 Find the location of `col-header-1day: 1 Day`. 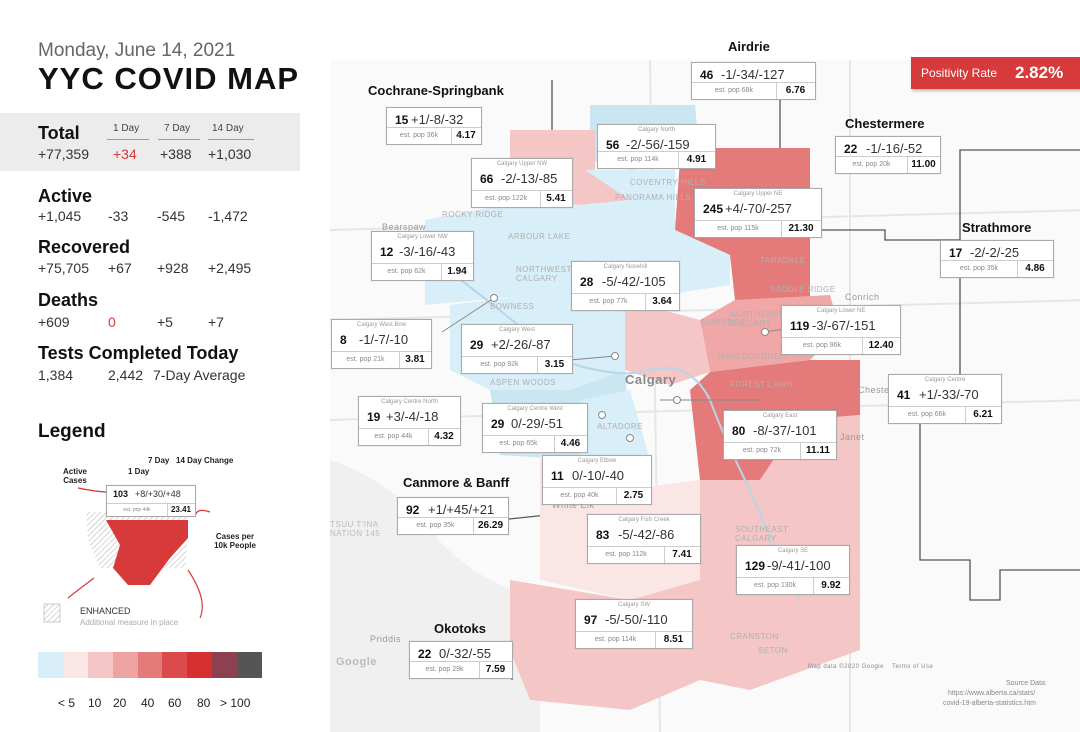

col-header-1day: 1 Day is located at coordinates (126, 128).